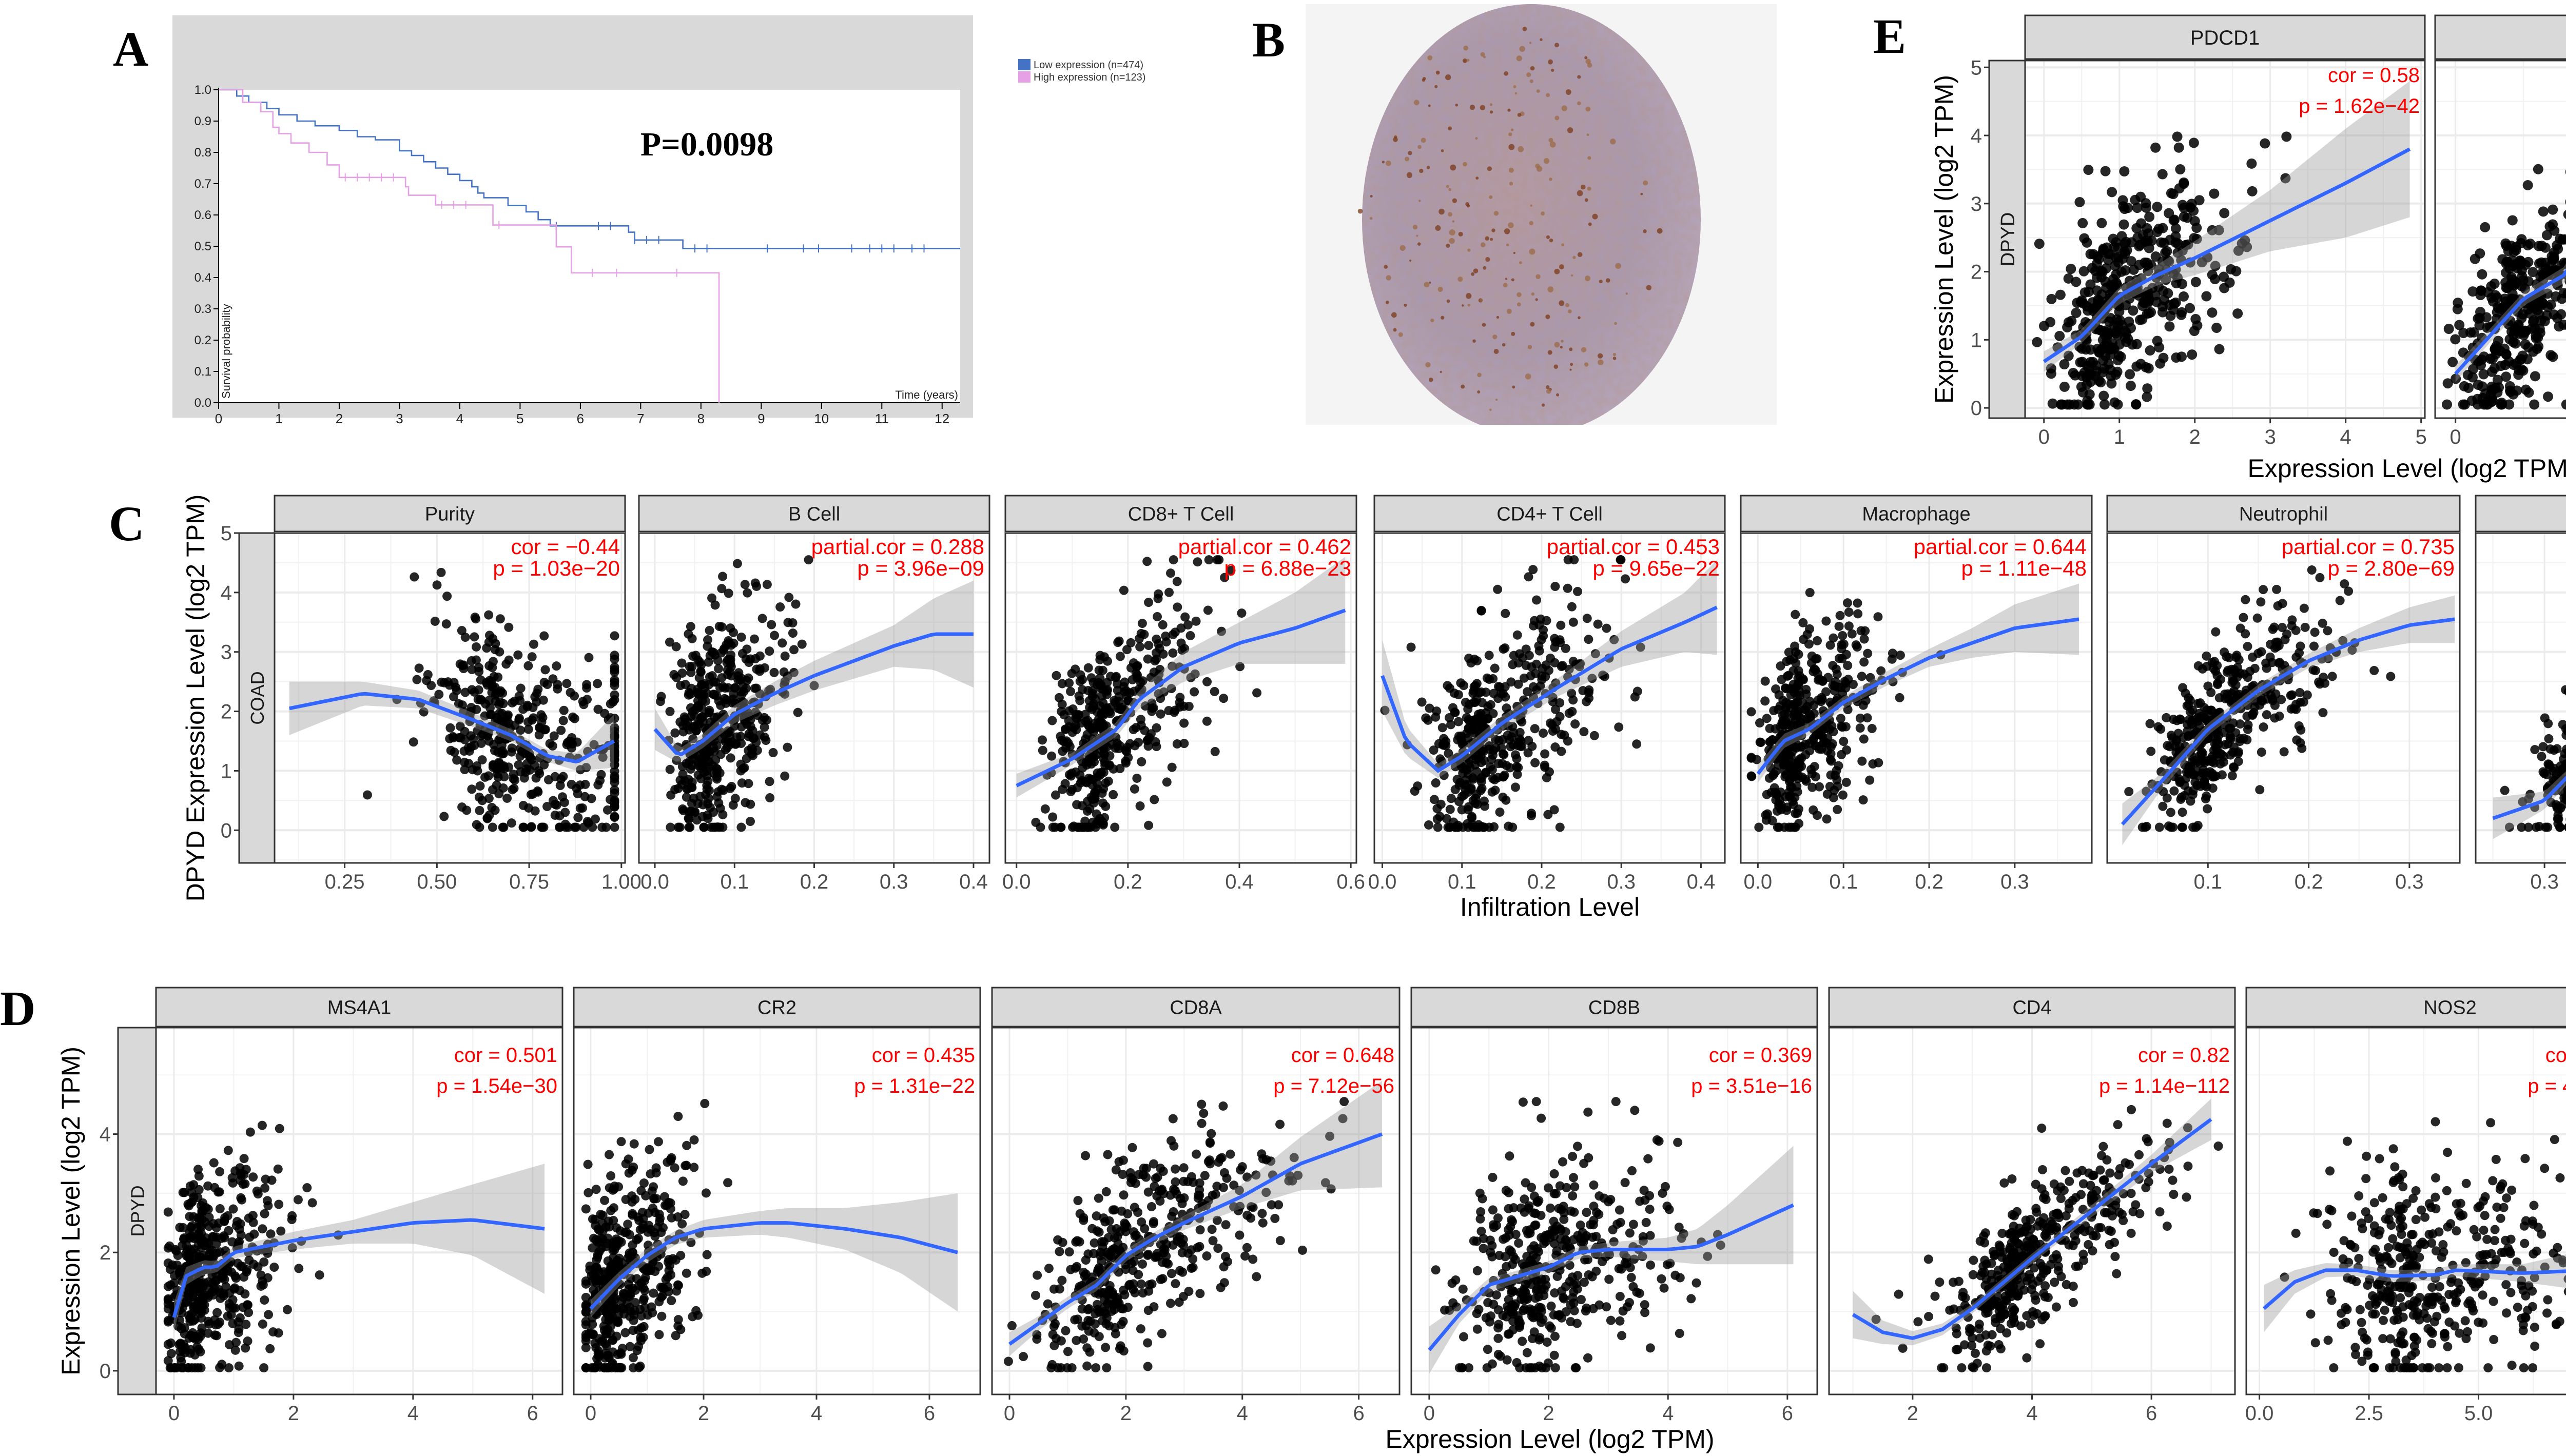 The height and width of the screenshot is (1456, 2566). I want to click on facet-strip-label: Purity, so click(450, 514).